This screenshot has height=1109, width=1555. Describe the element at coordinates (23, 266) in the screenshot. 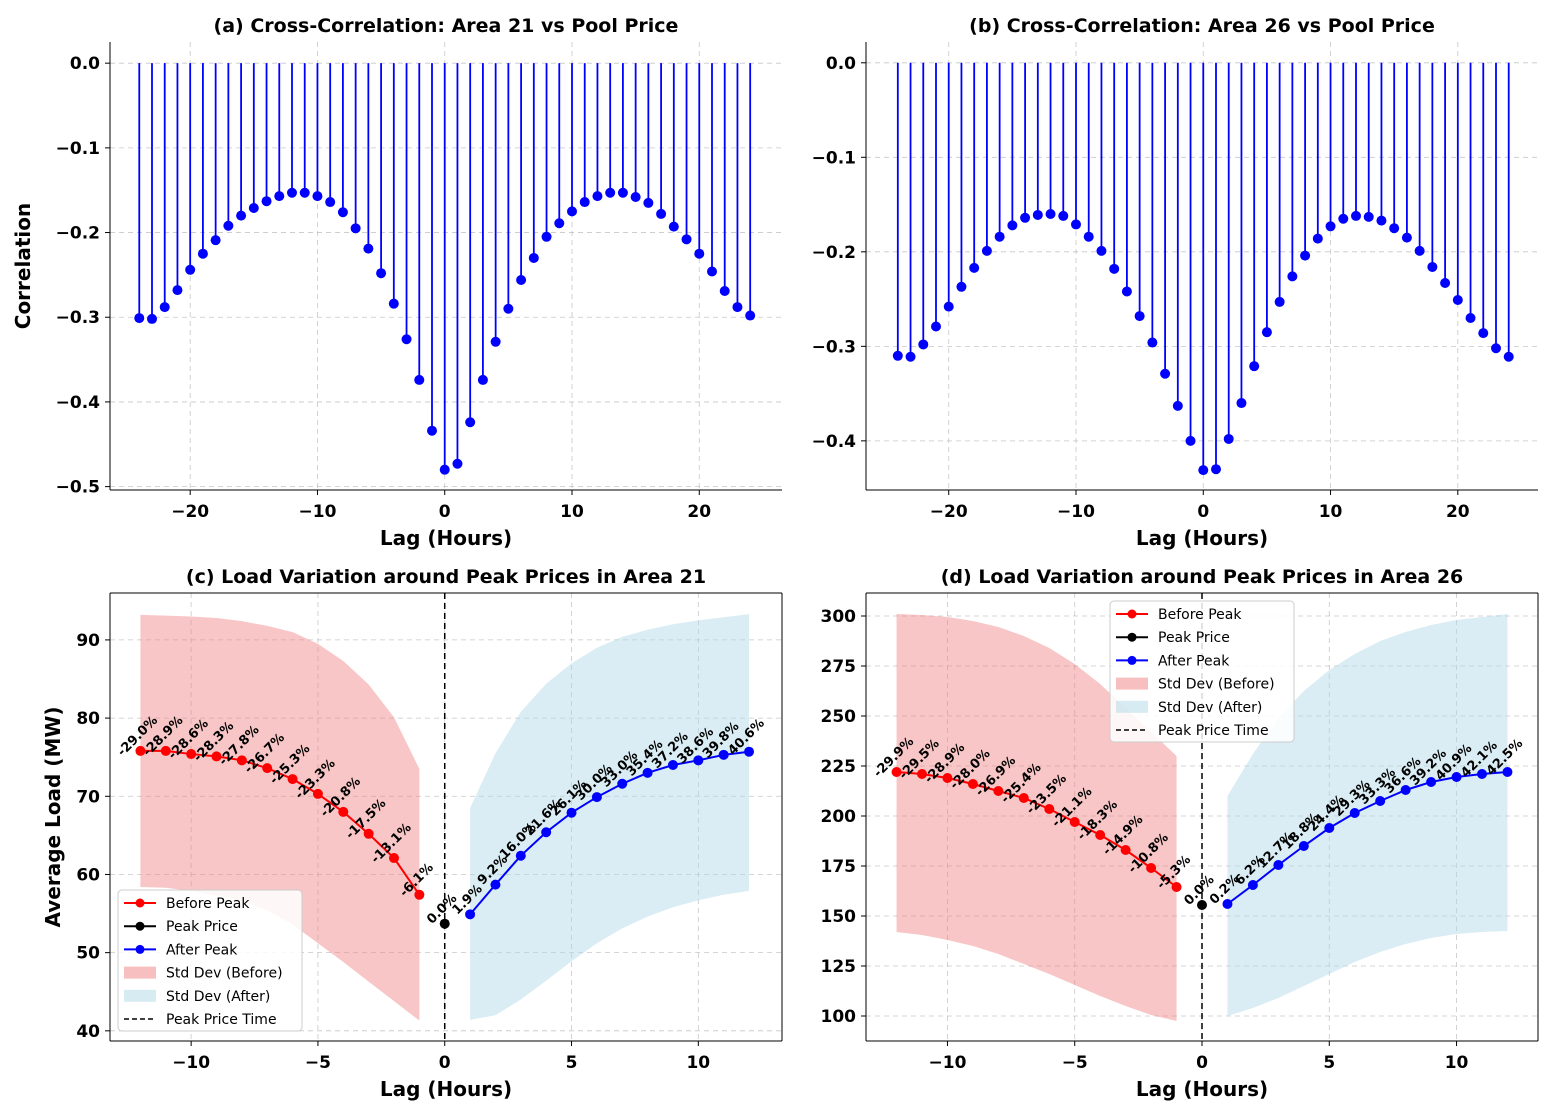

I see `y-axis-label: Correlation` at that location.